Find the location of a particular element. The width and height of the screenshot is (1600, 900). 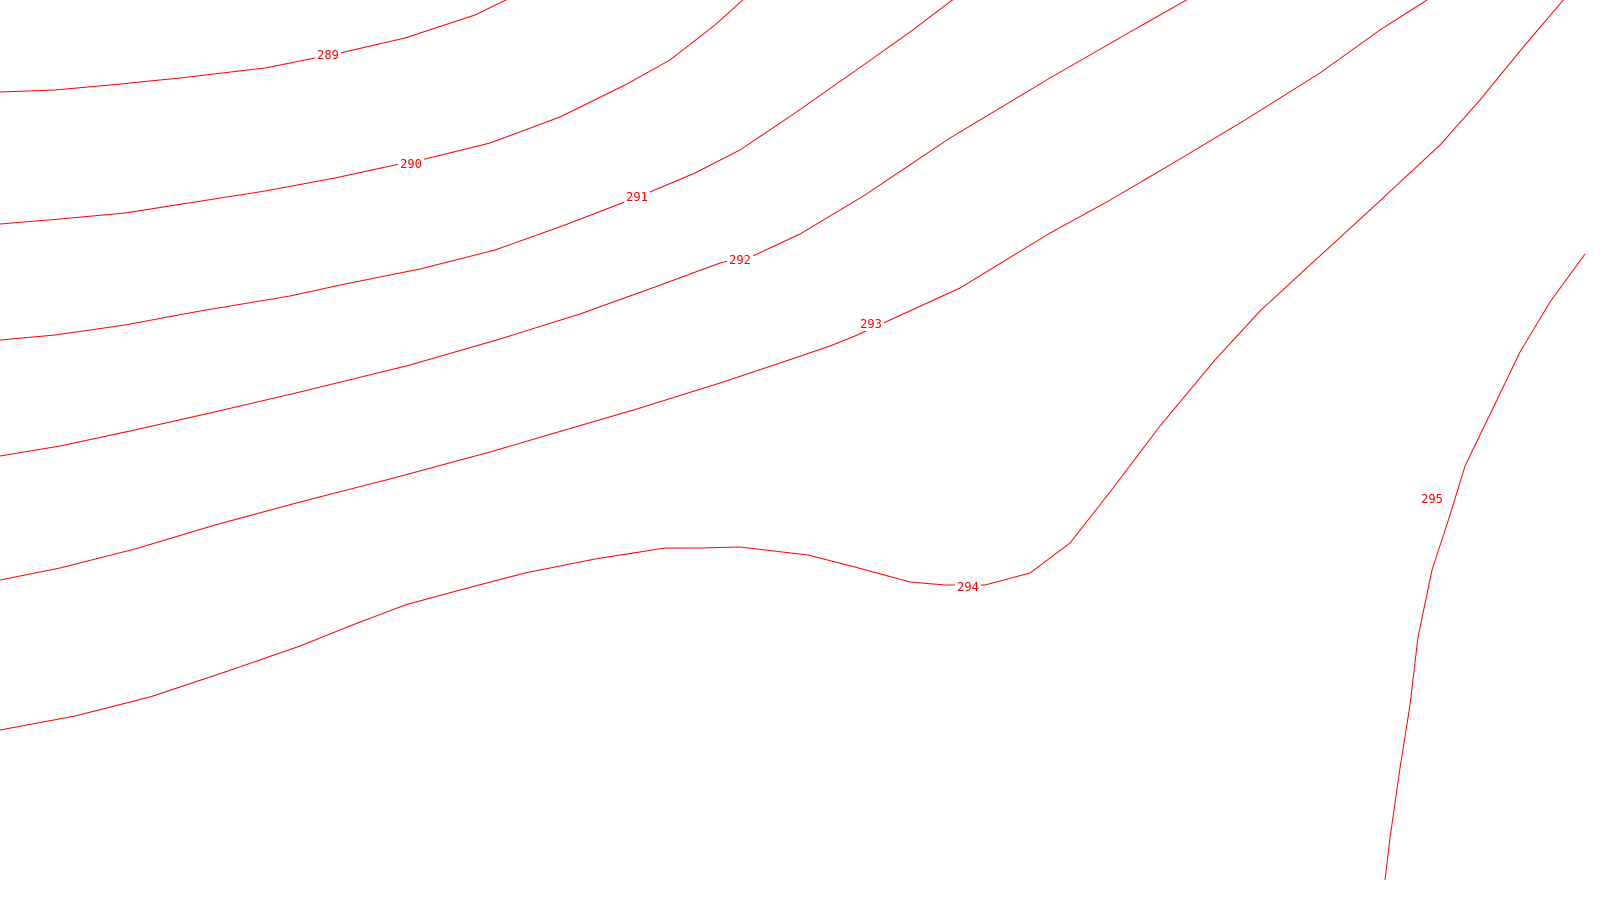

contour-label-289: 289 is located at coordinates (328, 55).